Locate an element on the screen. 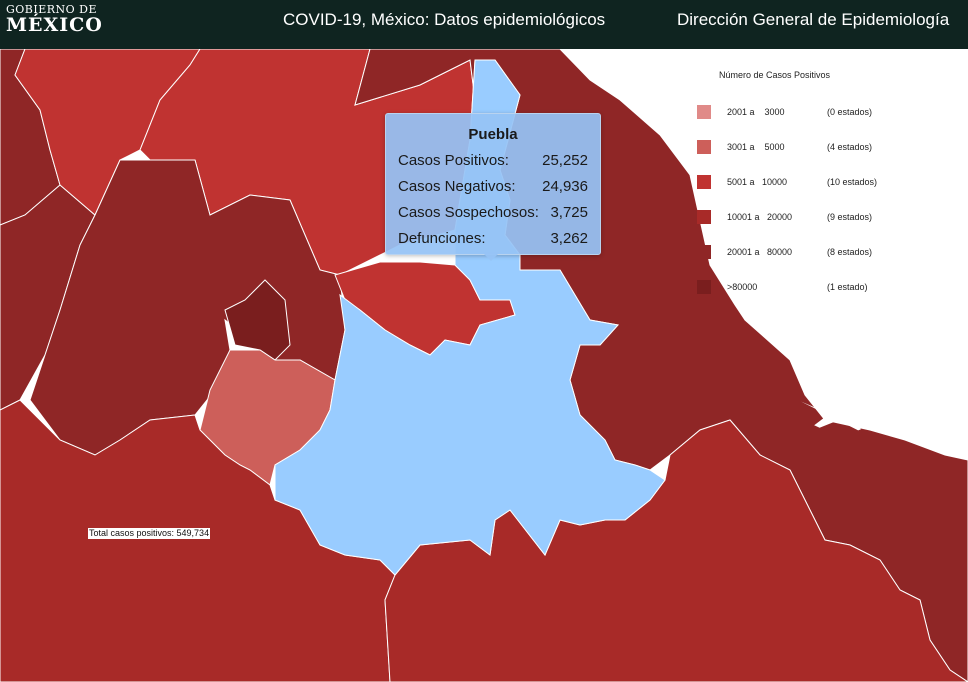  region-cdmx is located at coordinates (257, 320).